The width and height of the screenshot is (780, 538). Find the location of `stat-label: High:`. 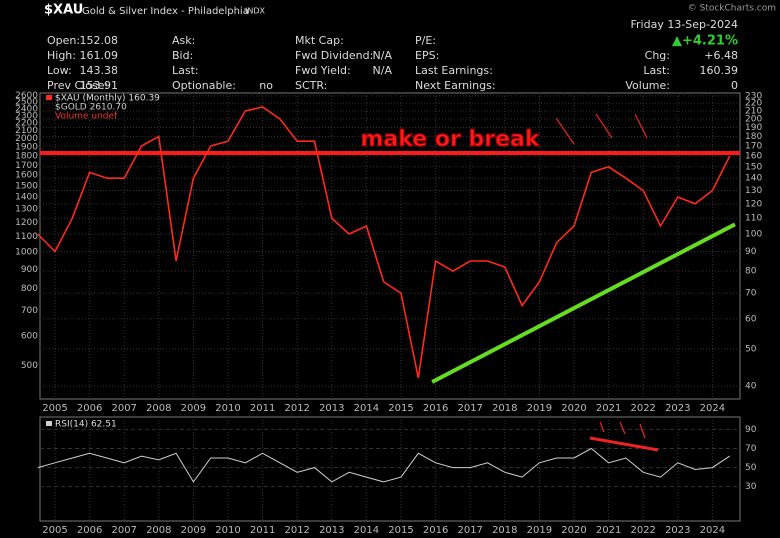

stat-label: High: is located at coordinates (61, 55).